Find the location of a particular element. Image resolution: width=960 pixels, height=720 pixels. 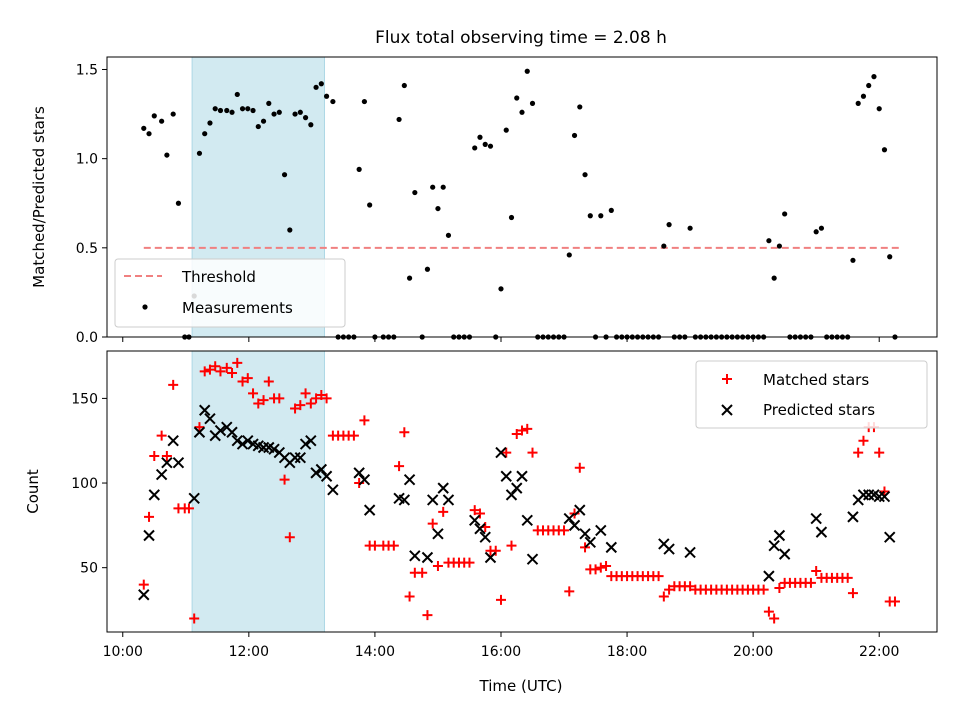

bottom-legend-box is located at coordinates (811, 394).